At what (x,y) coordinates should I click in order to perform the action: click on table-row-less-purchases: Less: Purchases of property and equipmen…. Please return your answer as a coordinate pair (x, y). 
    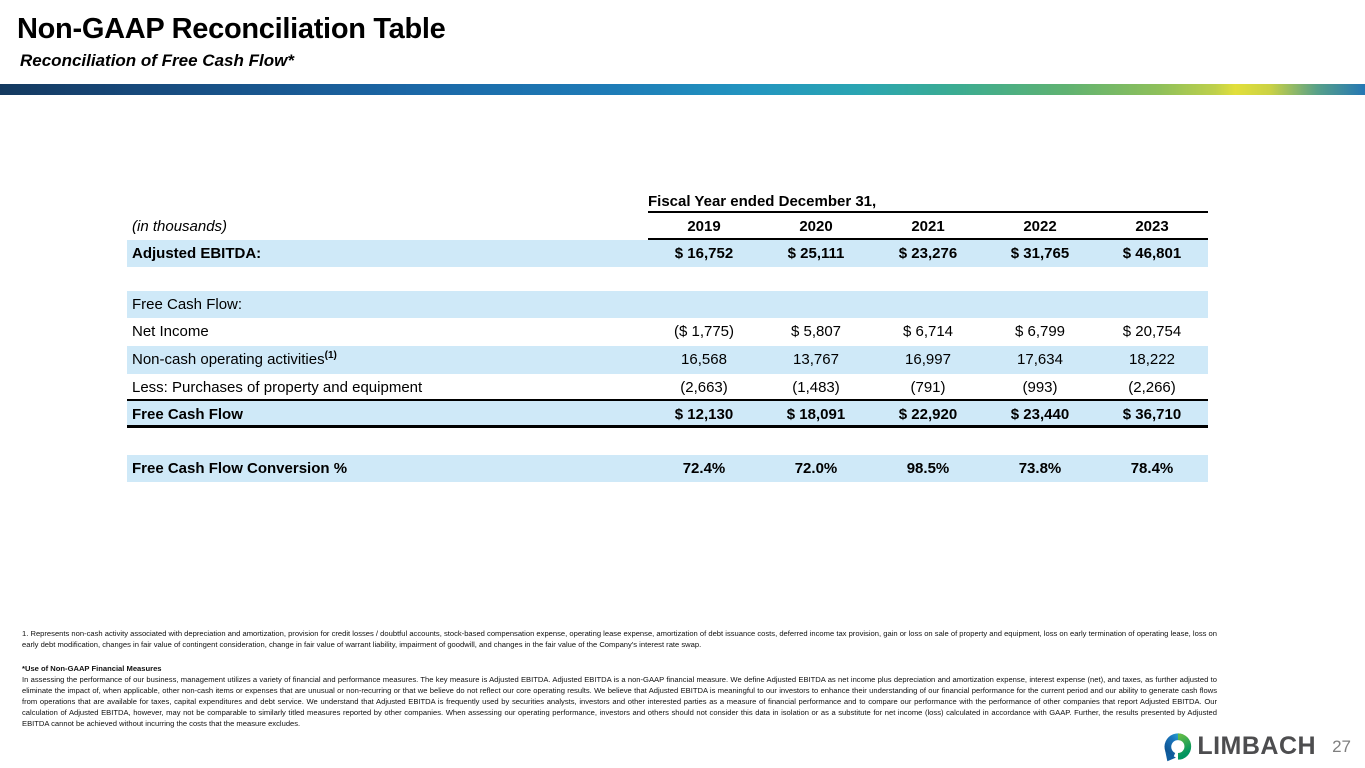
    Looking at the image, I should click on (667, 387).